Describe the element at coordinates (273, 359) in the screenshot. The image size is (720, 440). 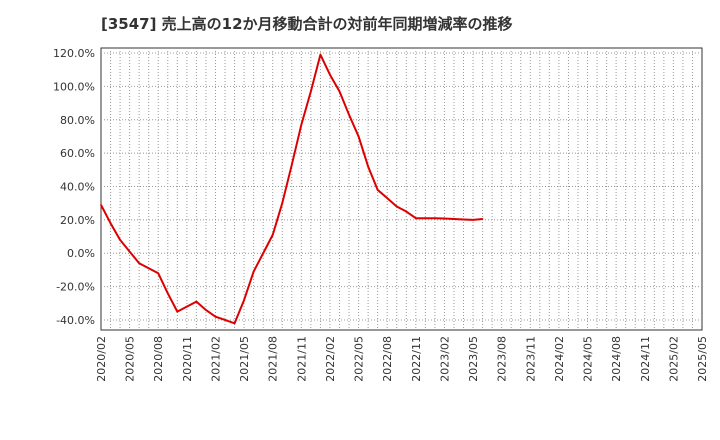
I see `x-tick-label: 2021/08` at that location.